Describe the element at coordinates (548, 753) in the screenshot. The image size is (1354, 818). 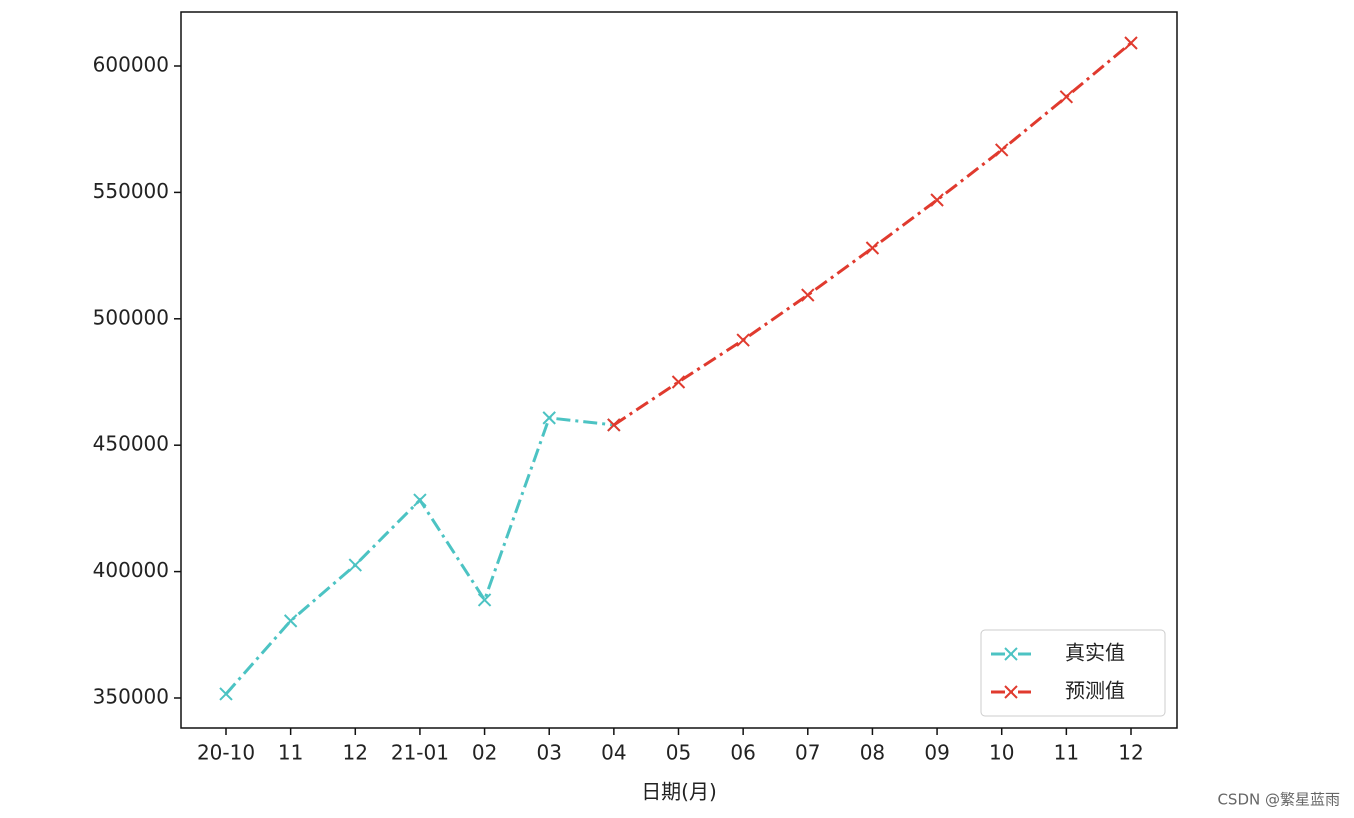
I see `x-tick-label: 03` at that location.